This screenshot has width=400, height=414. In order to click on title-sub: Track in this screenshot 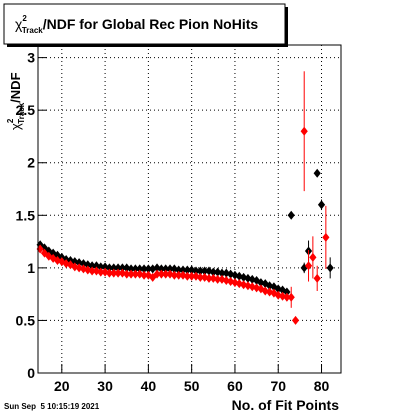, I will do `click(32, 30)`.